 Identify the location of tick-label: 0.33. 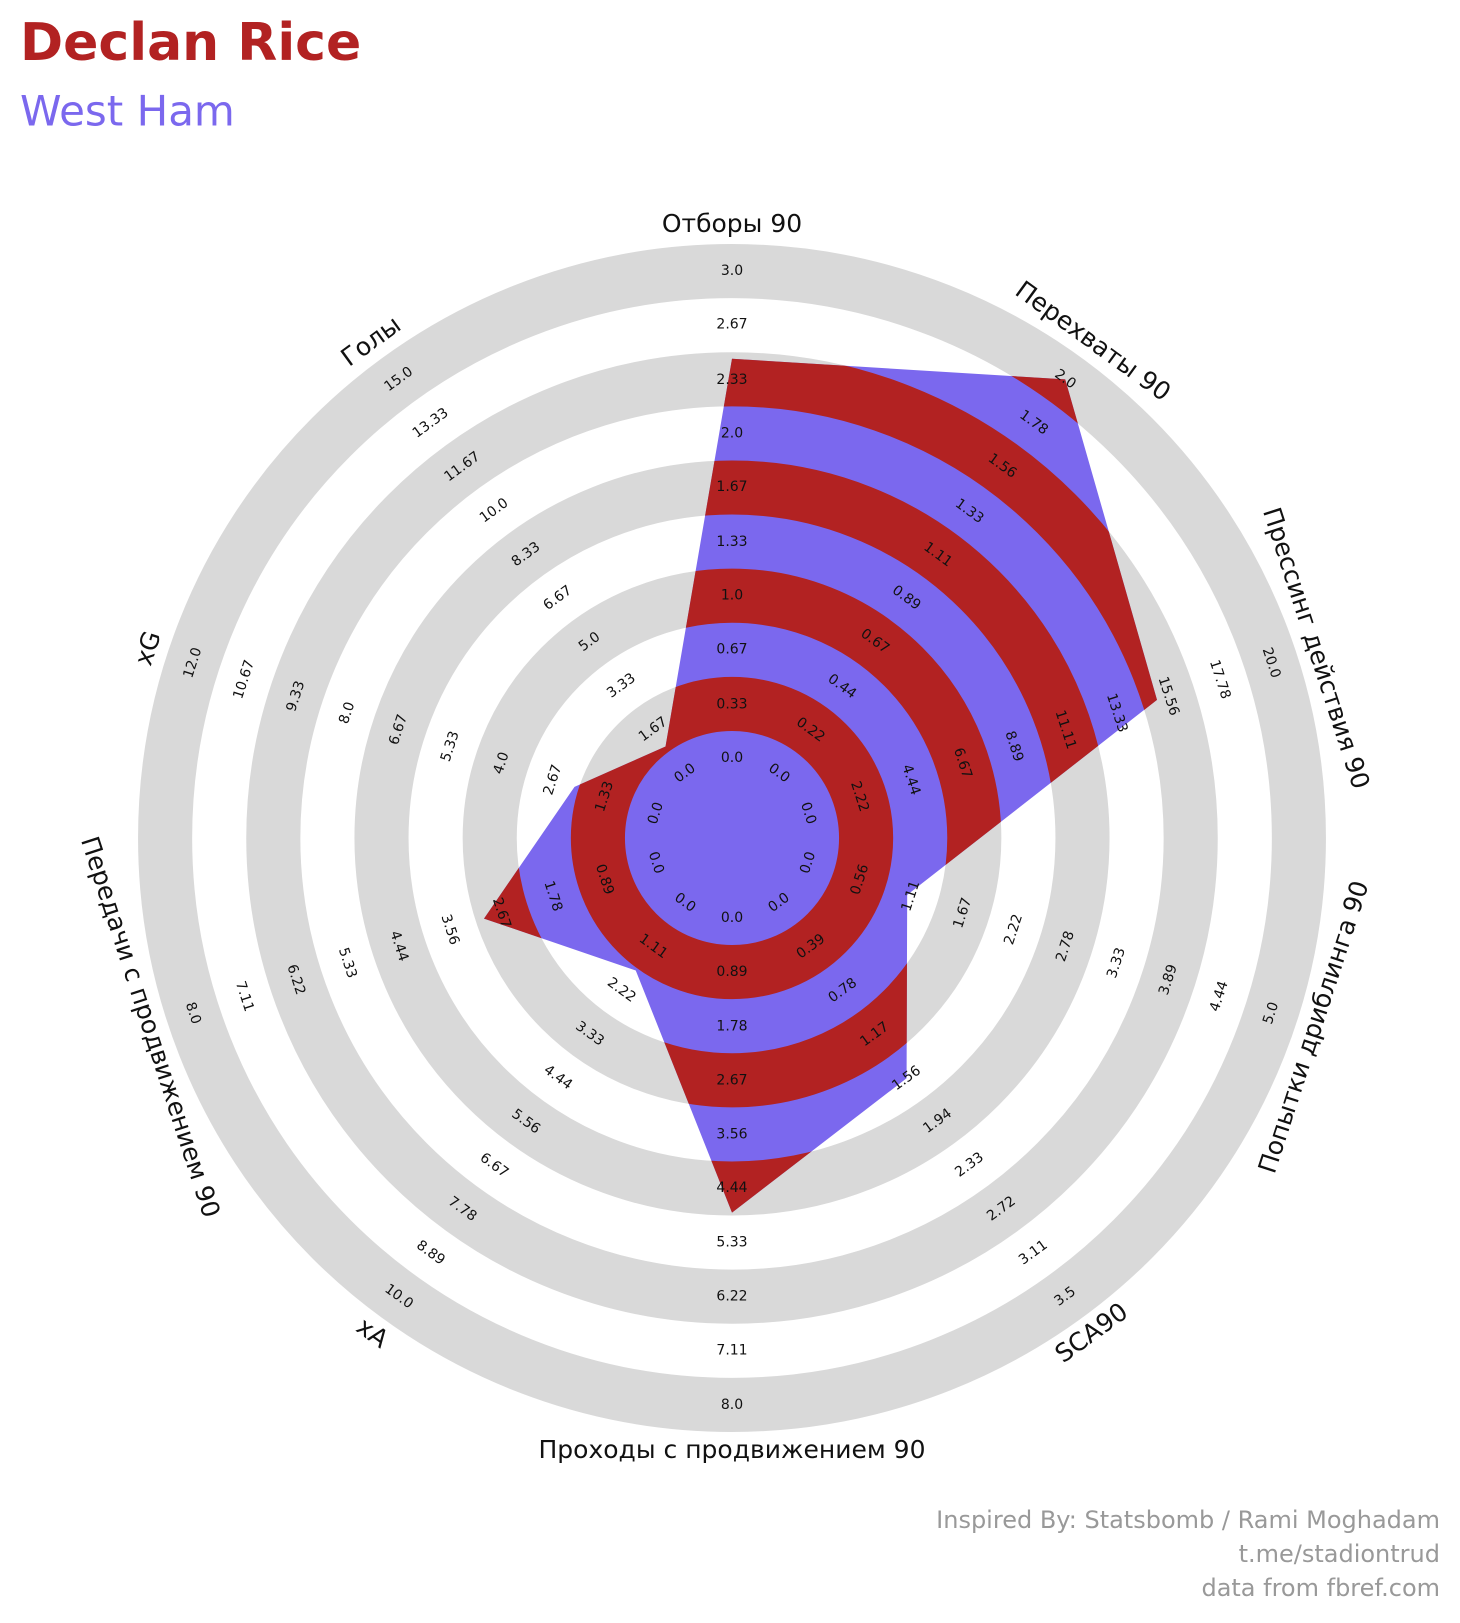
(731, 704).